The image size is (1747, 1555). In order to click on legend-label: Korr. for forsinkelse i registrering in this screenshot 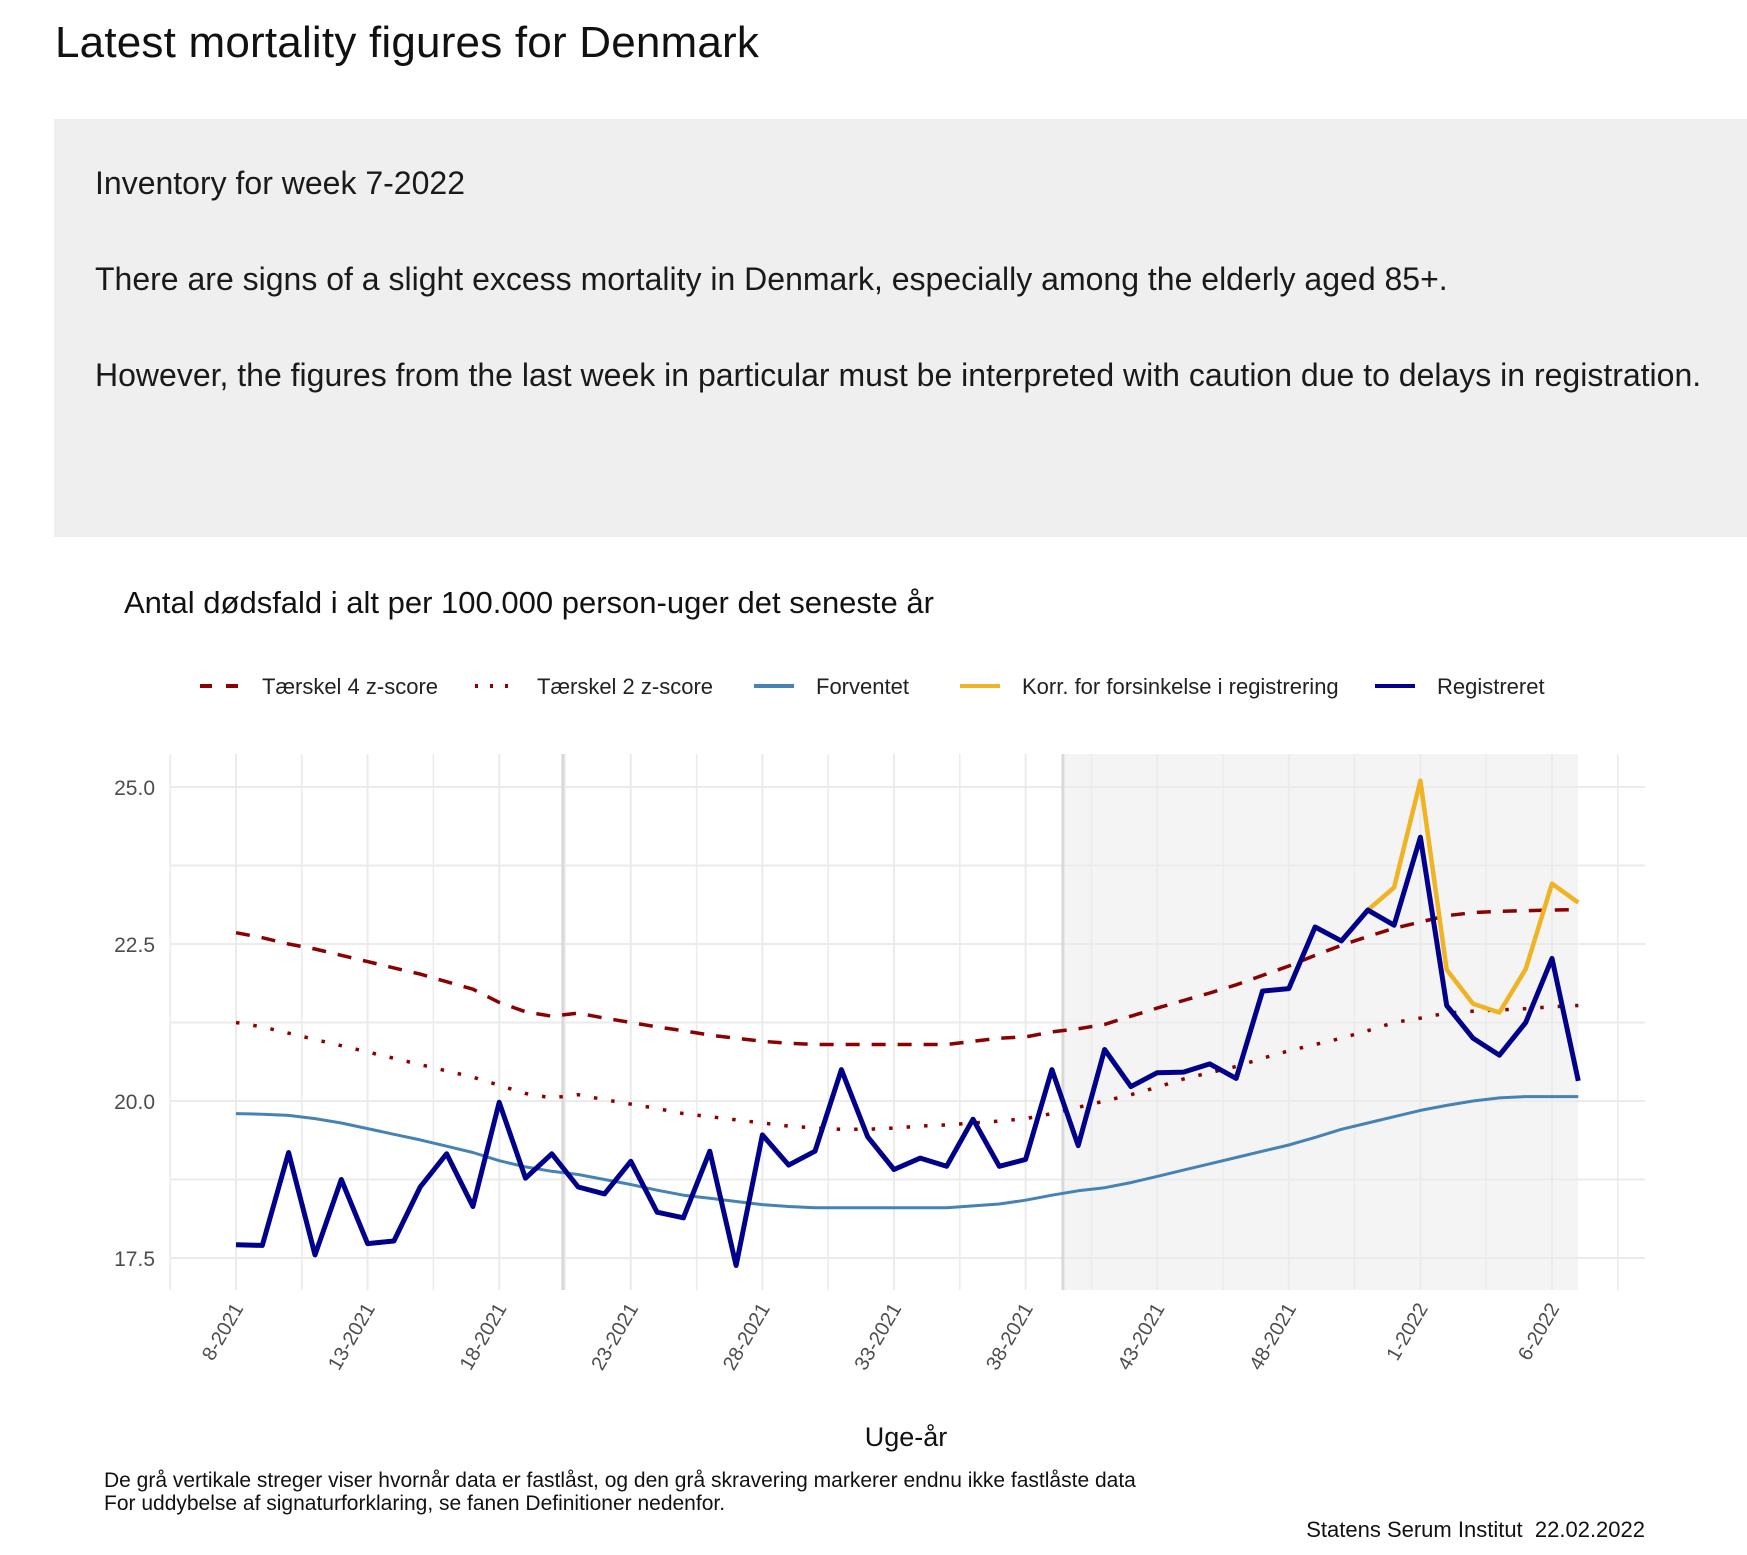, I will do `click(1180, 686)`.